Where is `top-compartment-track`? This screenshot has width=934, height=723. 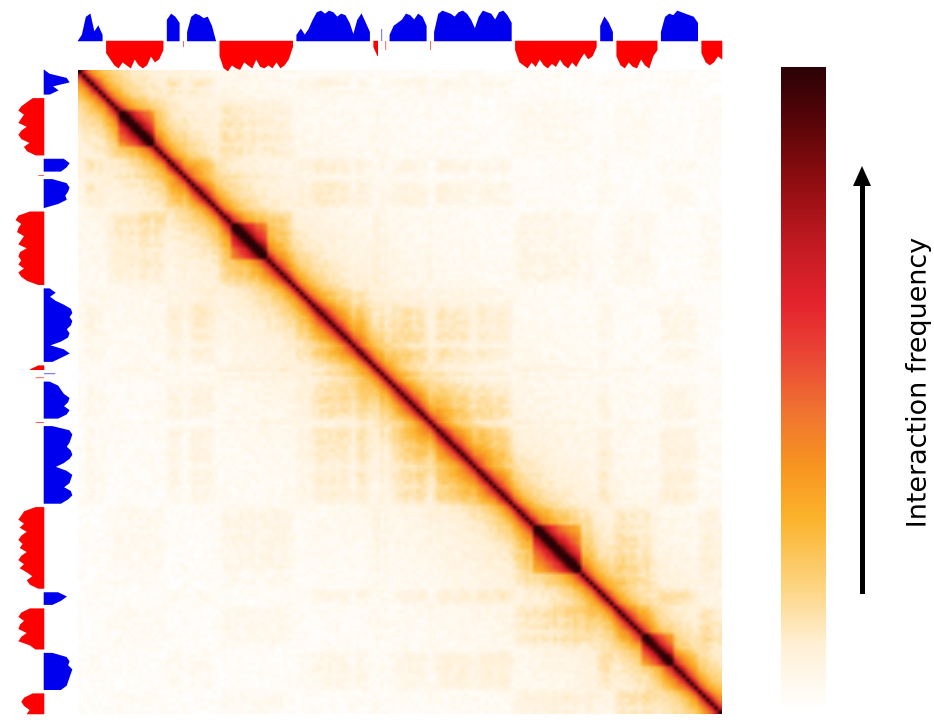 top-compartment-track is located at coordinates (400, 41).